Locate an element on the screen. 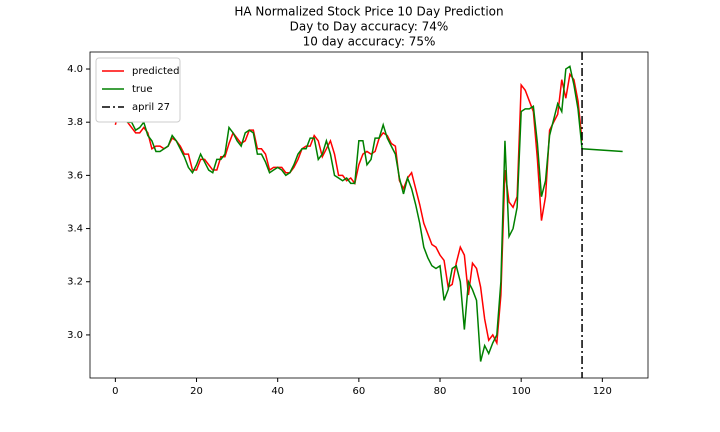 This screenshot has width=720, height=432. x-tick-label: 0 is located at coordinates (115, 391).